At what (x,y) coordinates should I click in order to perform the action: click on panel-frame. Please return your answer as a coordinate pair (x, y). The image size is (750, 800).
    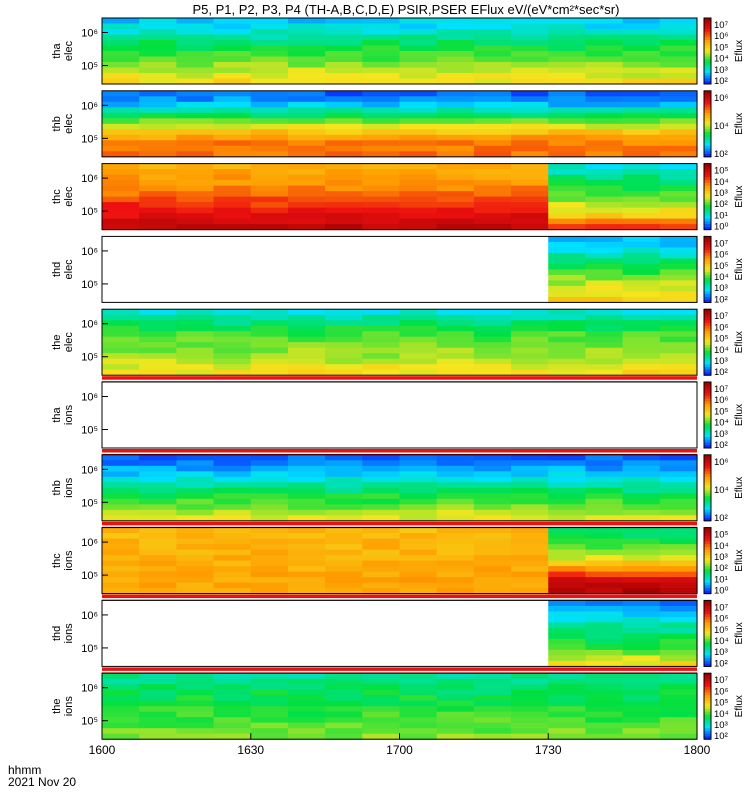
    Looking at the image, I should click on (399, 633).